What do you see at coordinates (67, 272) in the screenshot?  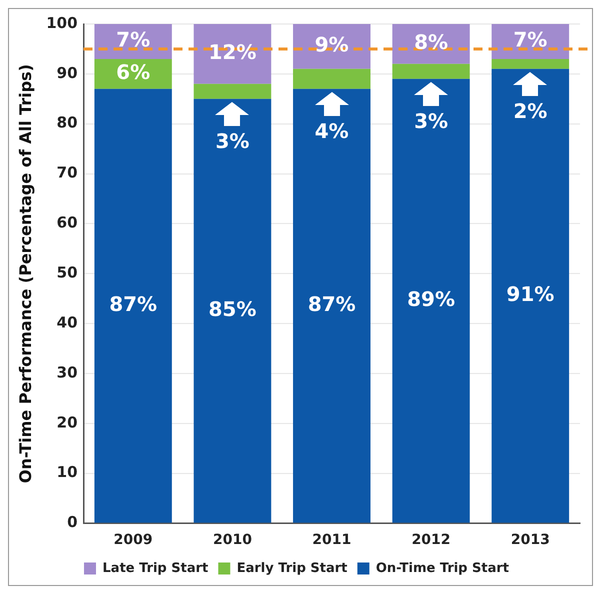 I see `y-tick-label: 50` at bounding box center [67, 272].